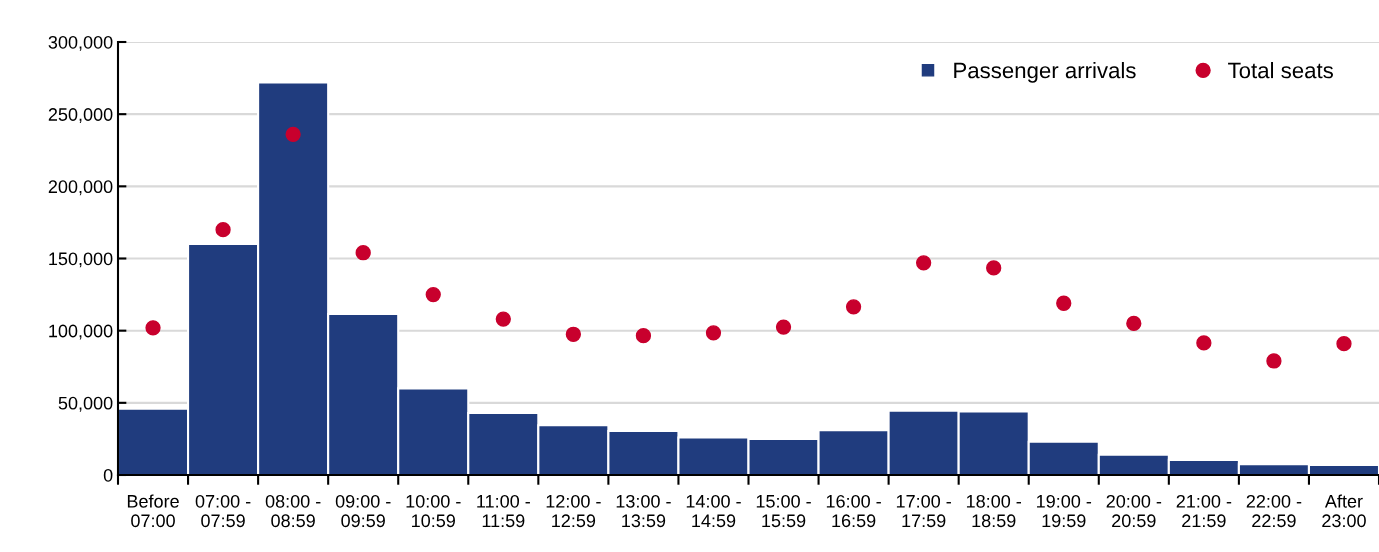 This screenshot has width=1379, height=552. Describe the element at coordinates (81, 332) in the screenshot. I see `y-tick-label: 100,000` at that location.